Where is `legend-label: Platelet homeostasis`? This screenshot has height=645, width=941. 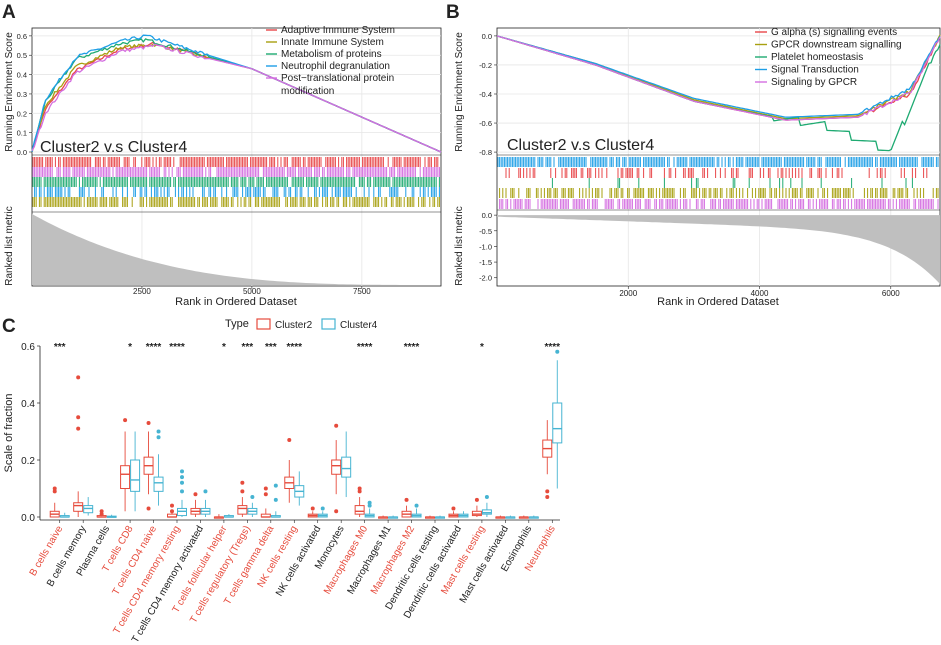
legend-label: Platelet homeostasis is located at coordinates (817, 57).